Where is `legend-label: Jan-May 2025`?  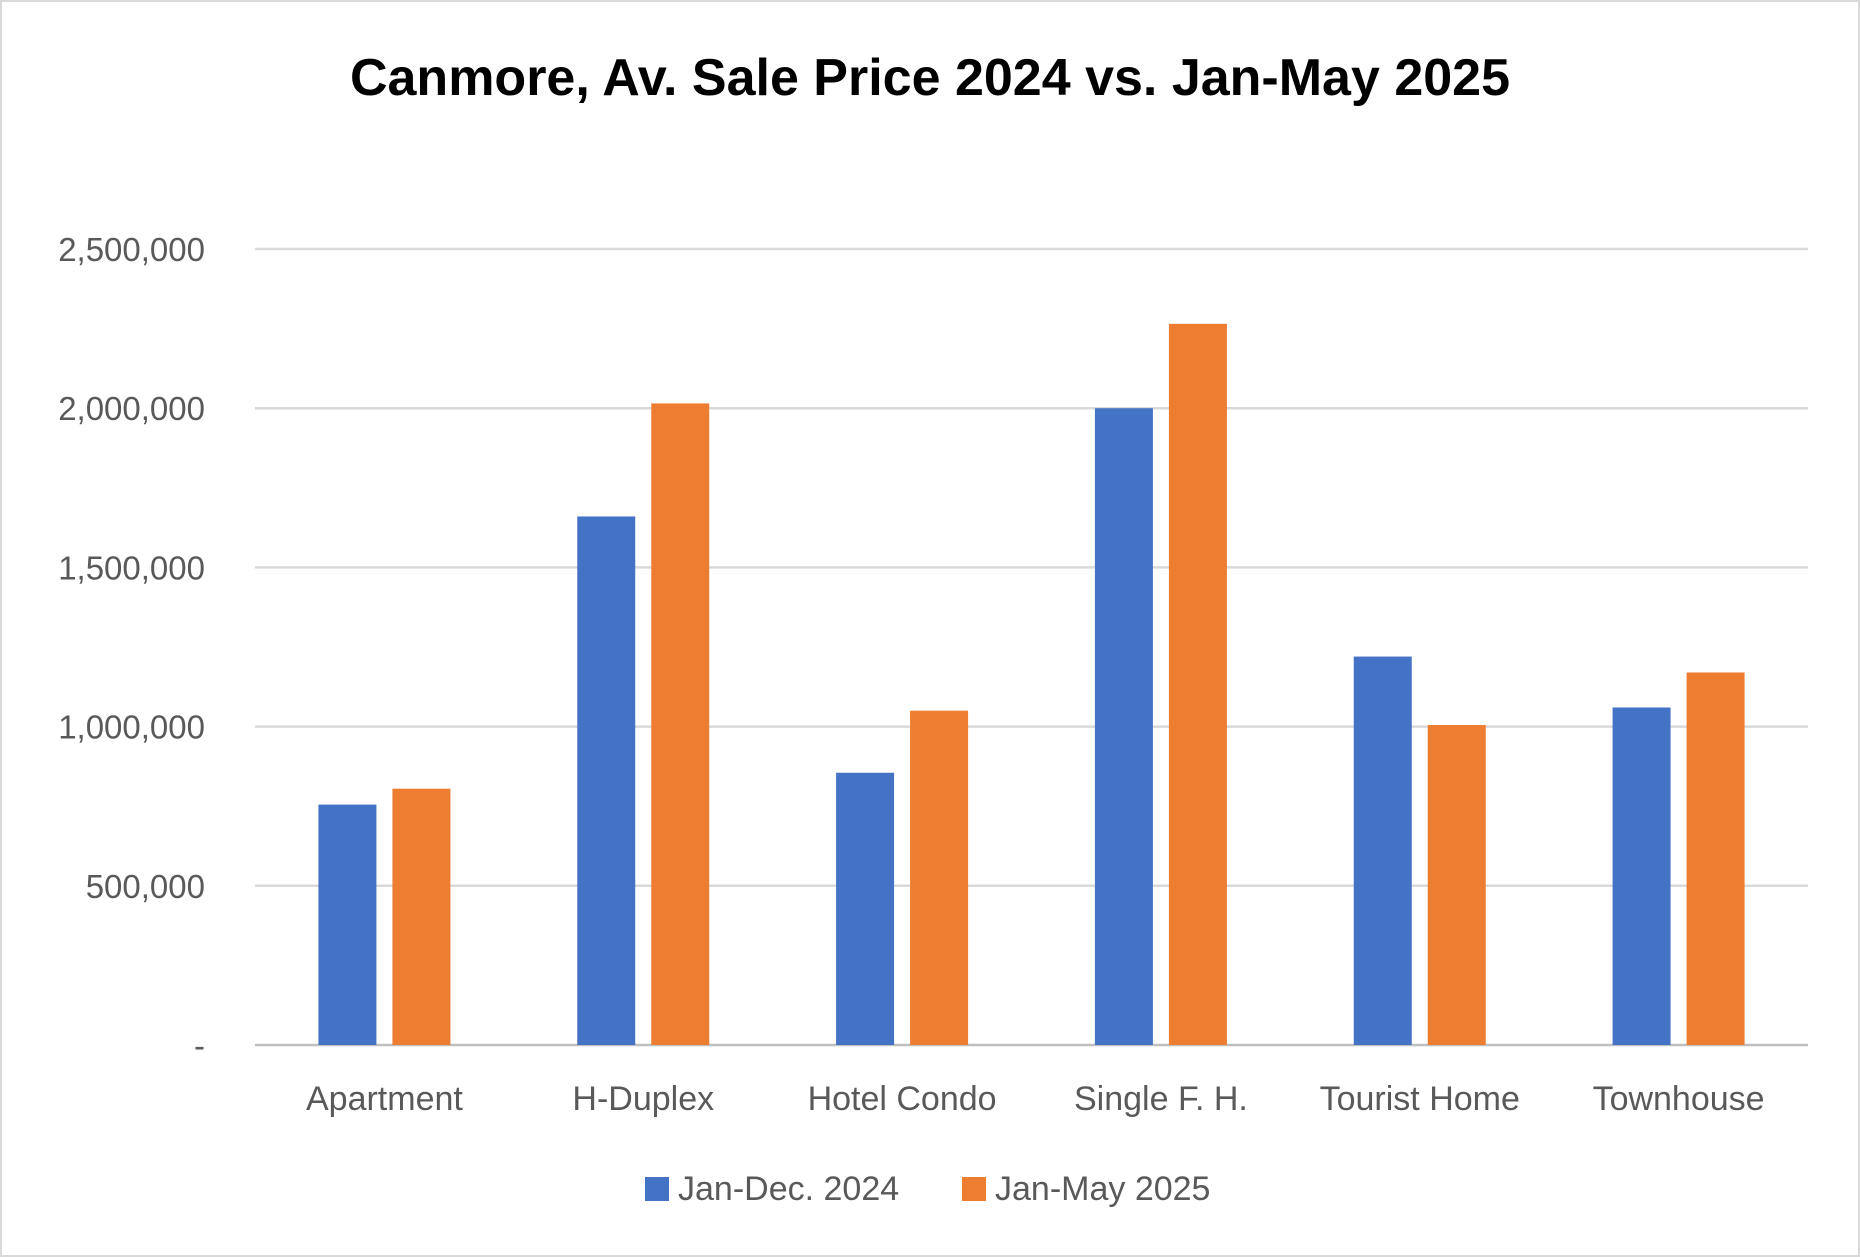 legend-label: Jan-May 2025 is located at coordinates (1102, 1189).